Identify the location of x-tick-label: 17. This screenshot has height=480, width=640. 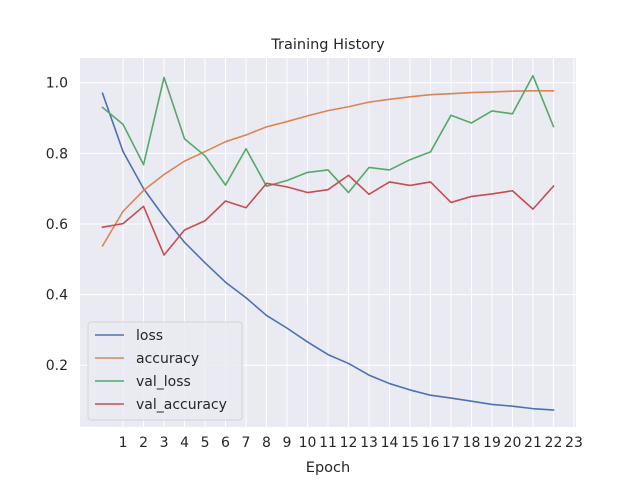
(451, 443).